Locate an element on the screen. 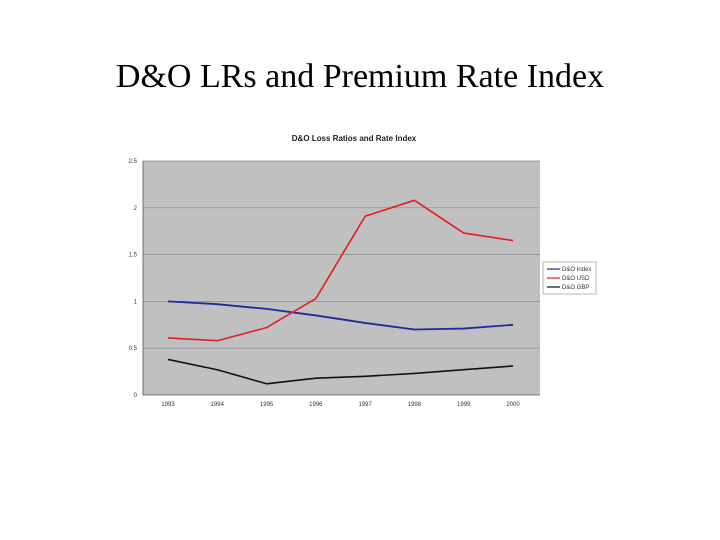  y-tick-label: 0 is located at coordinates (136, 396).